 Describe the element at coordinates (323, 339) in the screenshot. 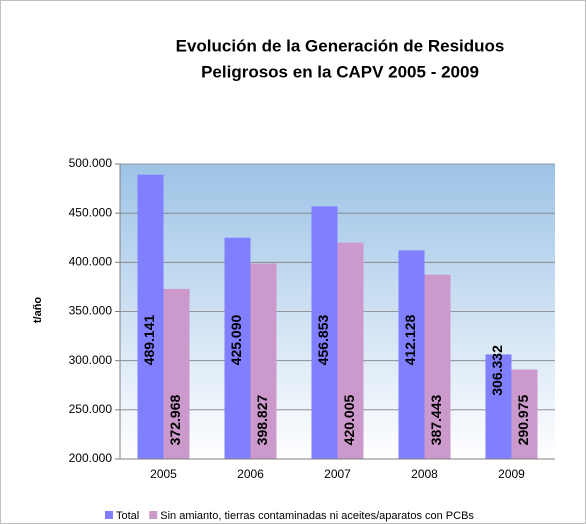

I see `data-label: 456.853` at that location.